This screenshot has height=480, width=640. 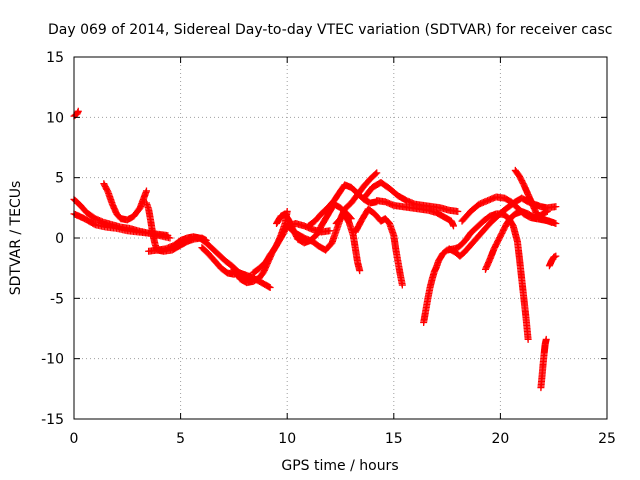 What do you see at coordinates (55, 58) in the screenshot?
I see `y-tick-label: 15` at bounding box center [55, 58].